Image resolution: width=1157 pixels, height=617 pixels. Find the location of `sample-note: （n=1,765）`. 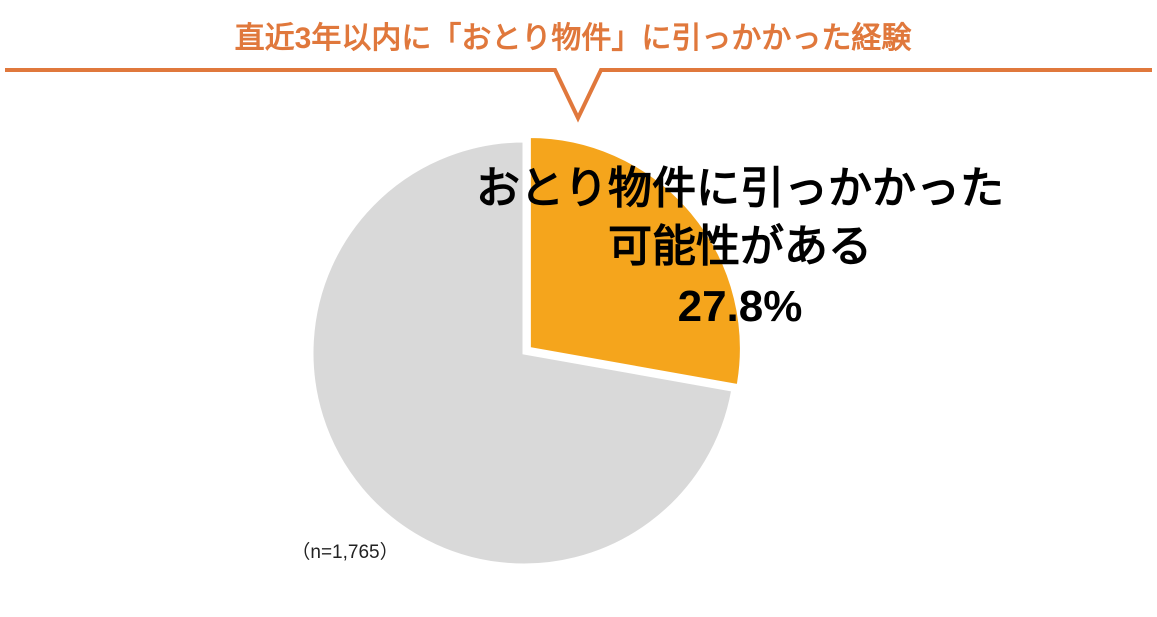

sample-note: （n=1,765） is located at coordinates (344, 552).